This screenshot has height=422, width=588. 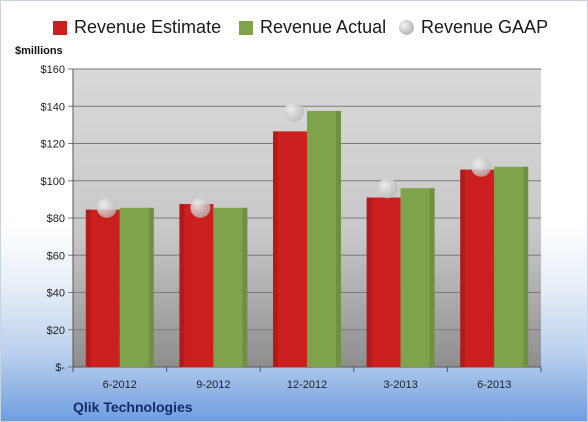 What do you see at coordinates (485, 27) in the screenshot?
I see `legend-label-gaap: Revenue GAAP` at bounding box center [485, 27].